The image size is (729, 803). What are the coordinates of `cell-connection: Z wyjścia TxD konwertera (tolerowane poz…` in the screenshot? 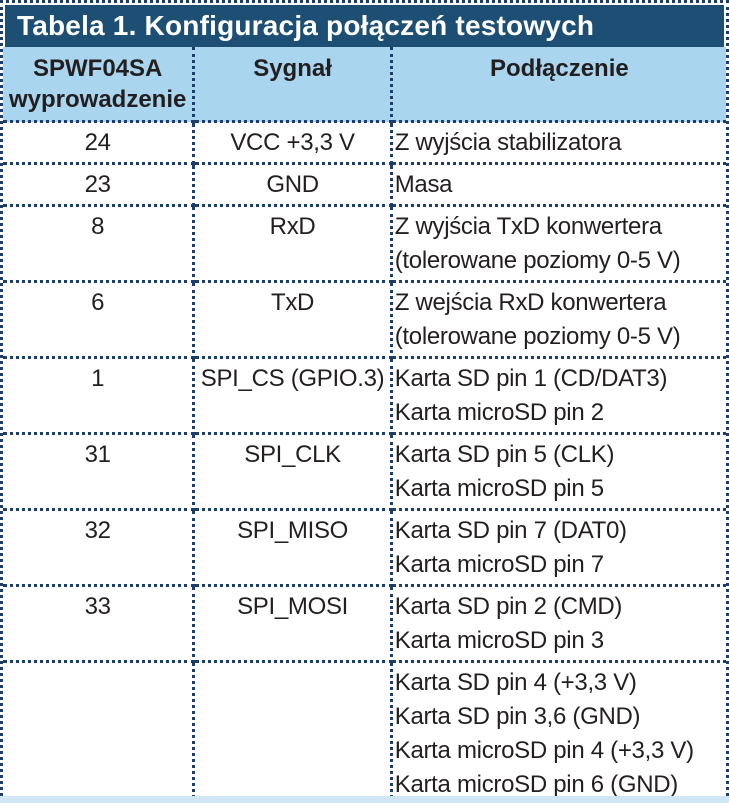 It's located at (557, 243).